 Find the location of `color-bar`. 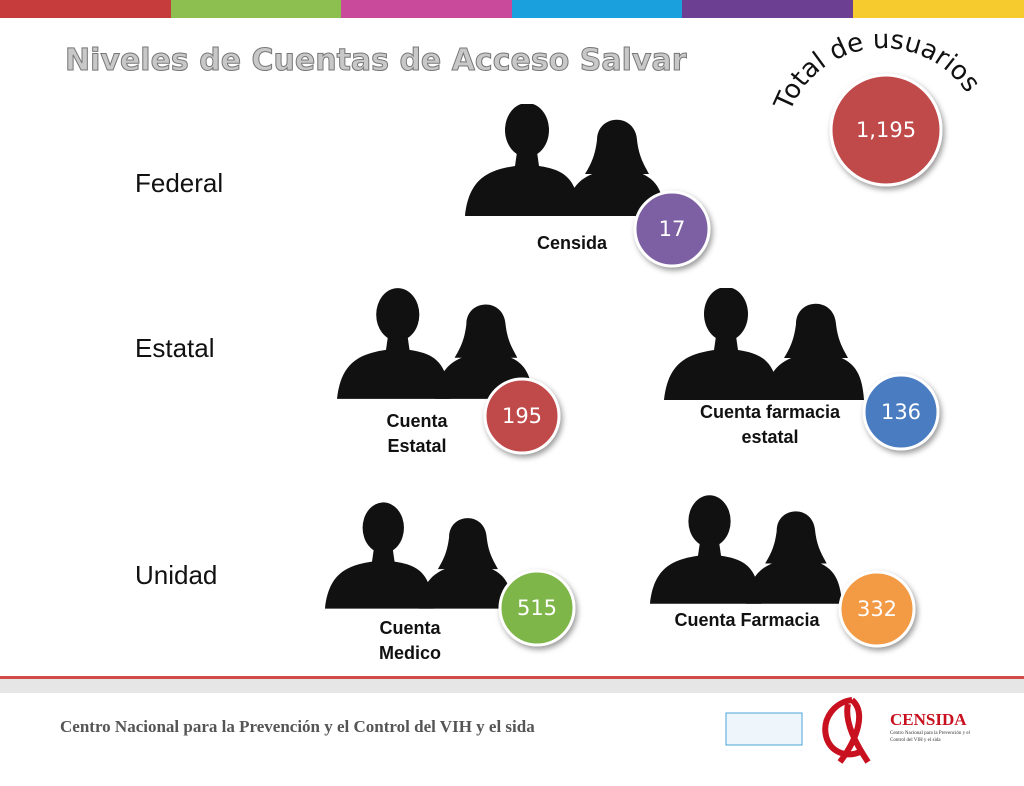

color-bar is located at coordinates (512, 9).